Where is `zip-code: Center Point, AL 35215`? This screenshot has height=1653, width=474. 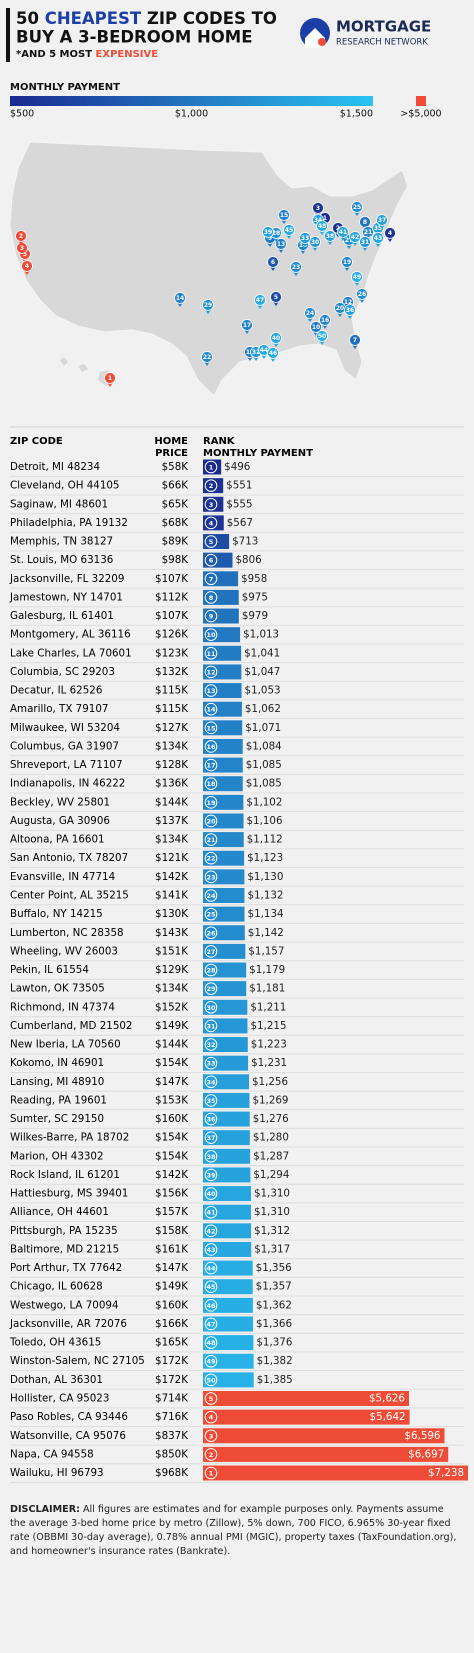 zip-code: Center Point, AL 35215 is located at coordinates (69, 895).